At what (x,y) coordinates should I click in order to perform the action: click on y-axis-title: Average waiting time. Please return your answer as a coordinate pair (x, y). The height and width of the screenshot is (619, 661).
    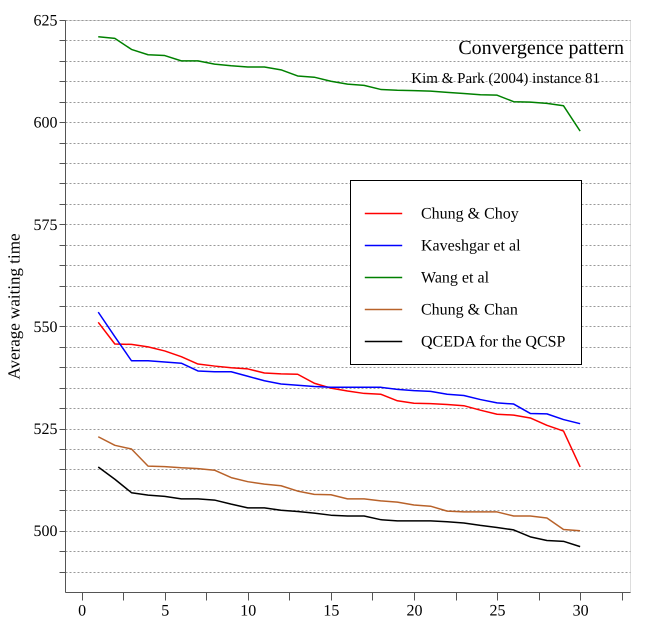
    Looking at the image, I should click on (14, 306).